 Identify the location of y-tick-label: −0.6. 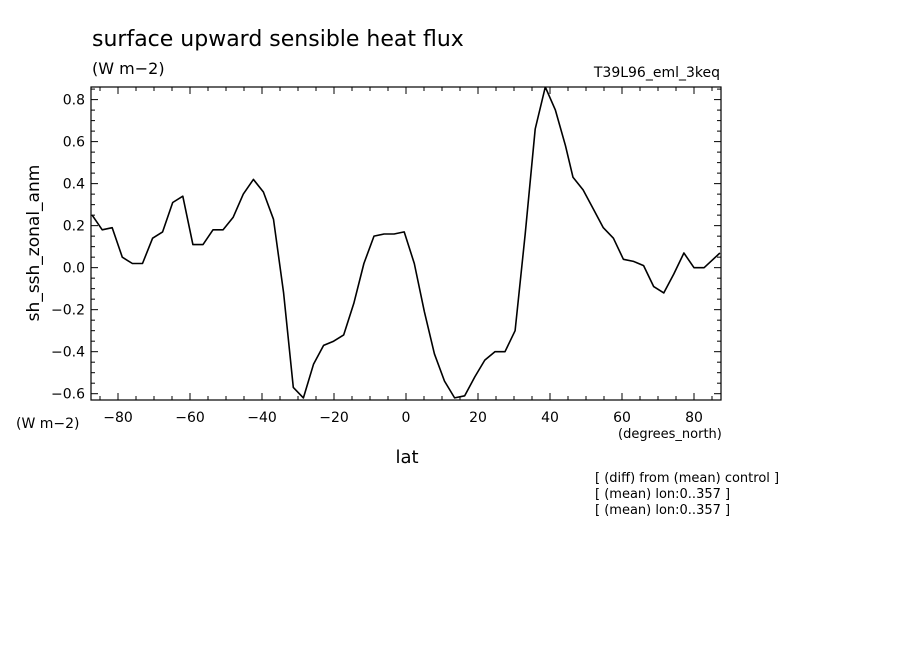
(68, 395).